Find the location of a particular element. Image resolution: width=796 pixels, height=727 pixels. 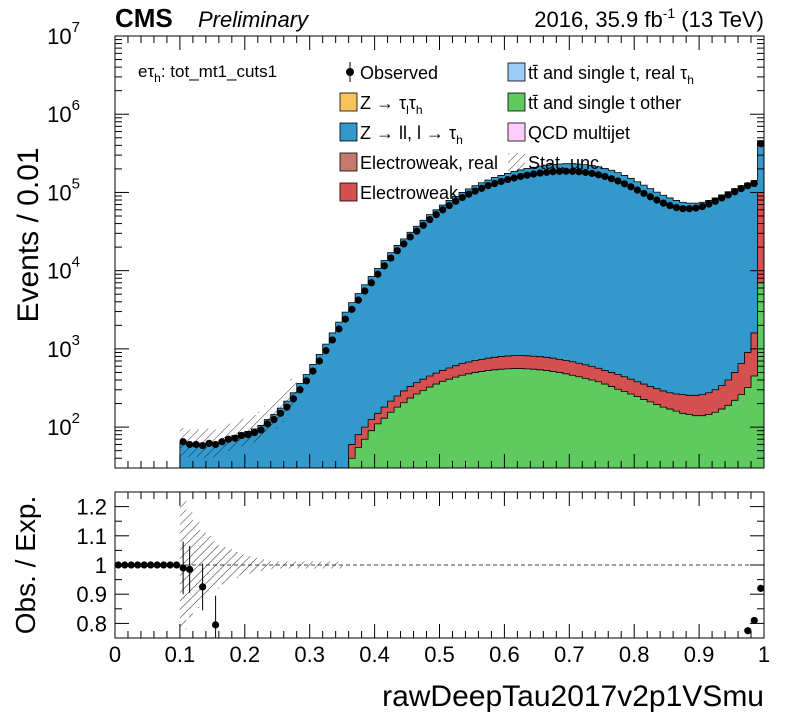

legend-sub: l is located at coordinates (407, 110).